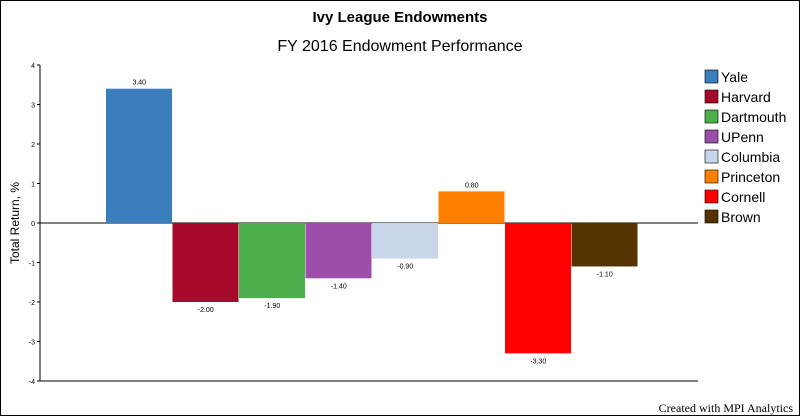  Describe the element at coordinates (711, 136) in the screenshot. I see `legend-swatch-upenn` at that location.